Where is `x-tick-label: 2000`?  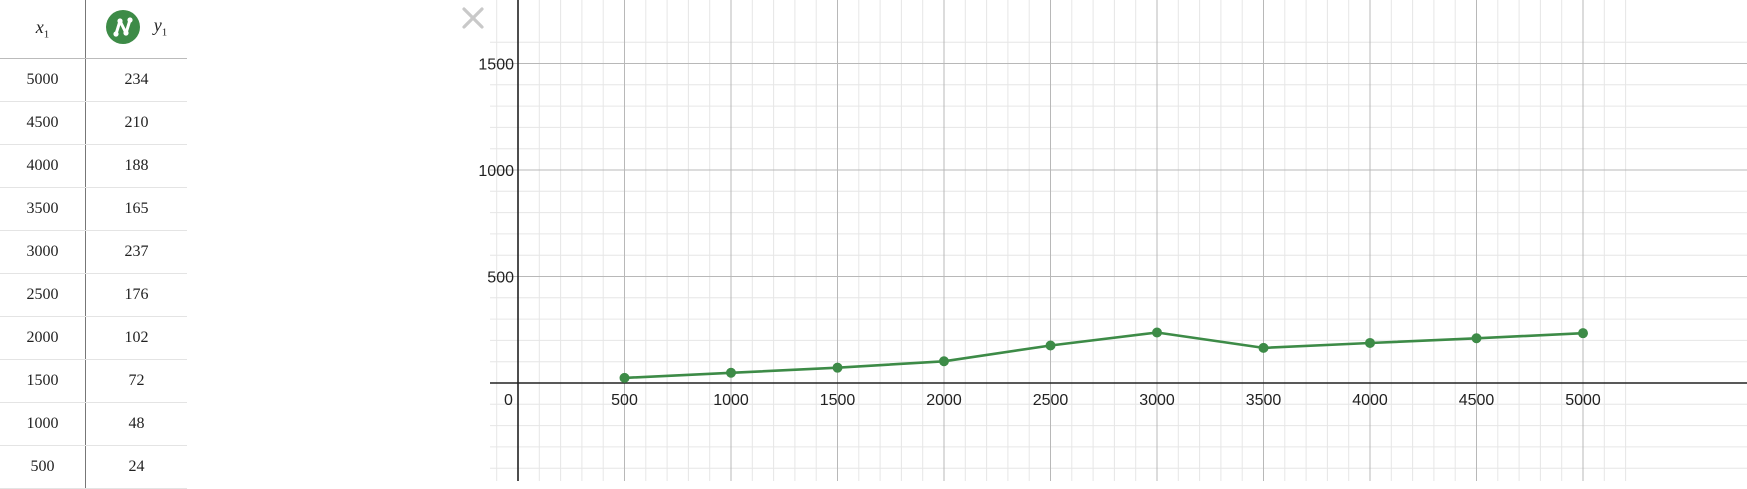
x-tick-label: 2000 is located at coordinates (944, 400).